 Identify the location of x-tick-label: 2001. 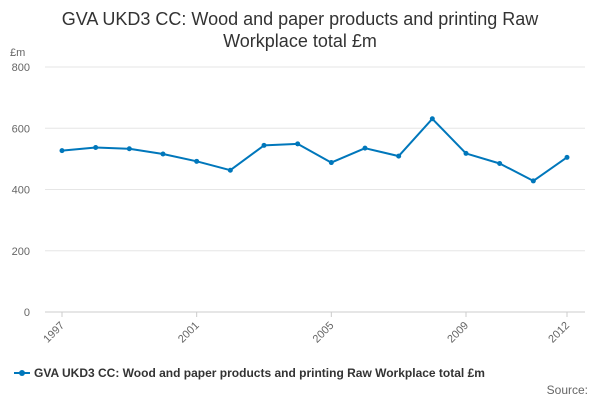
(189, 333).